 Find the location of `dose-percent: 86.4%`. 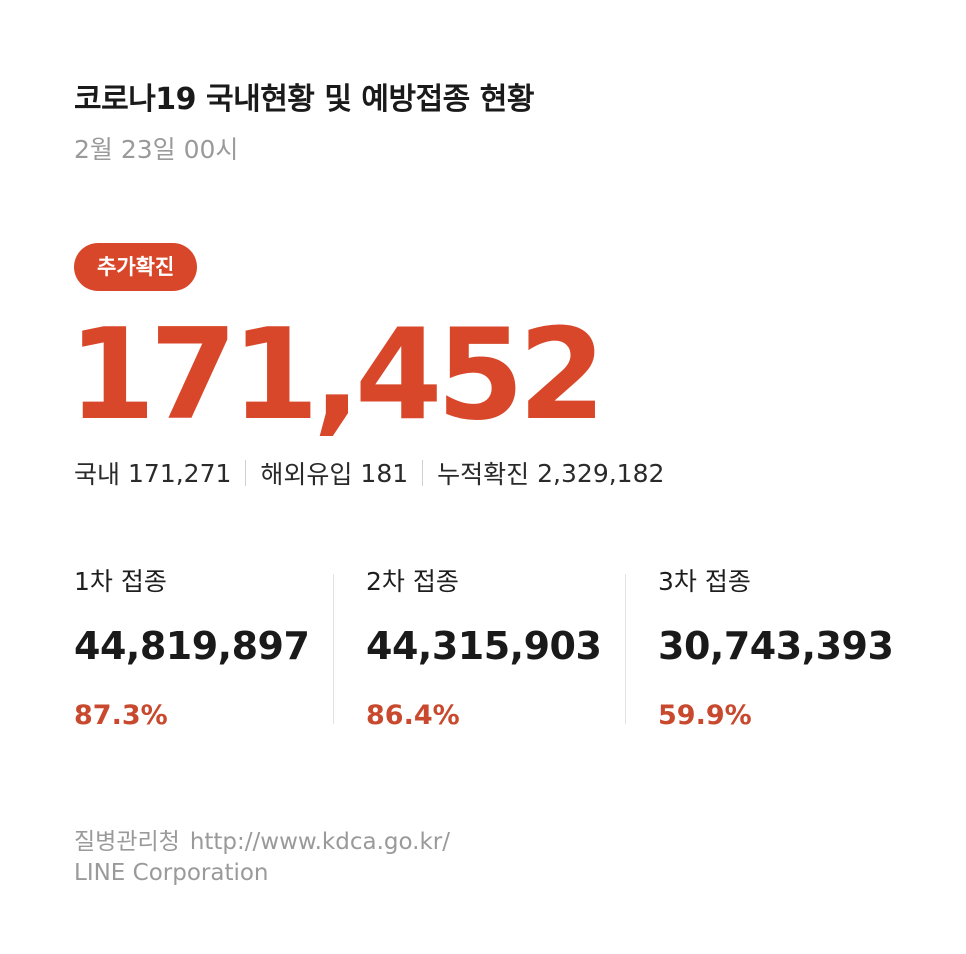

dose-percent: 86.4% is located at coordinates (413, 715).